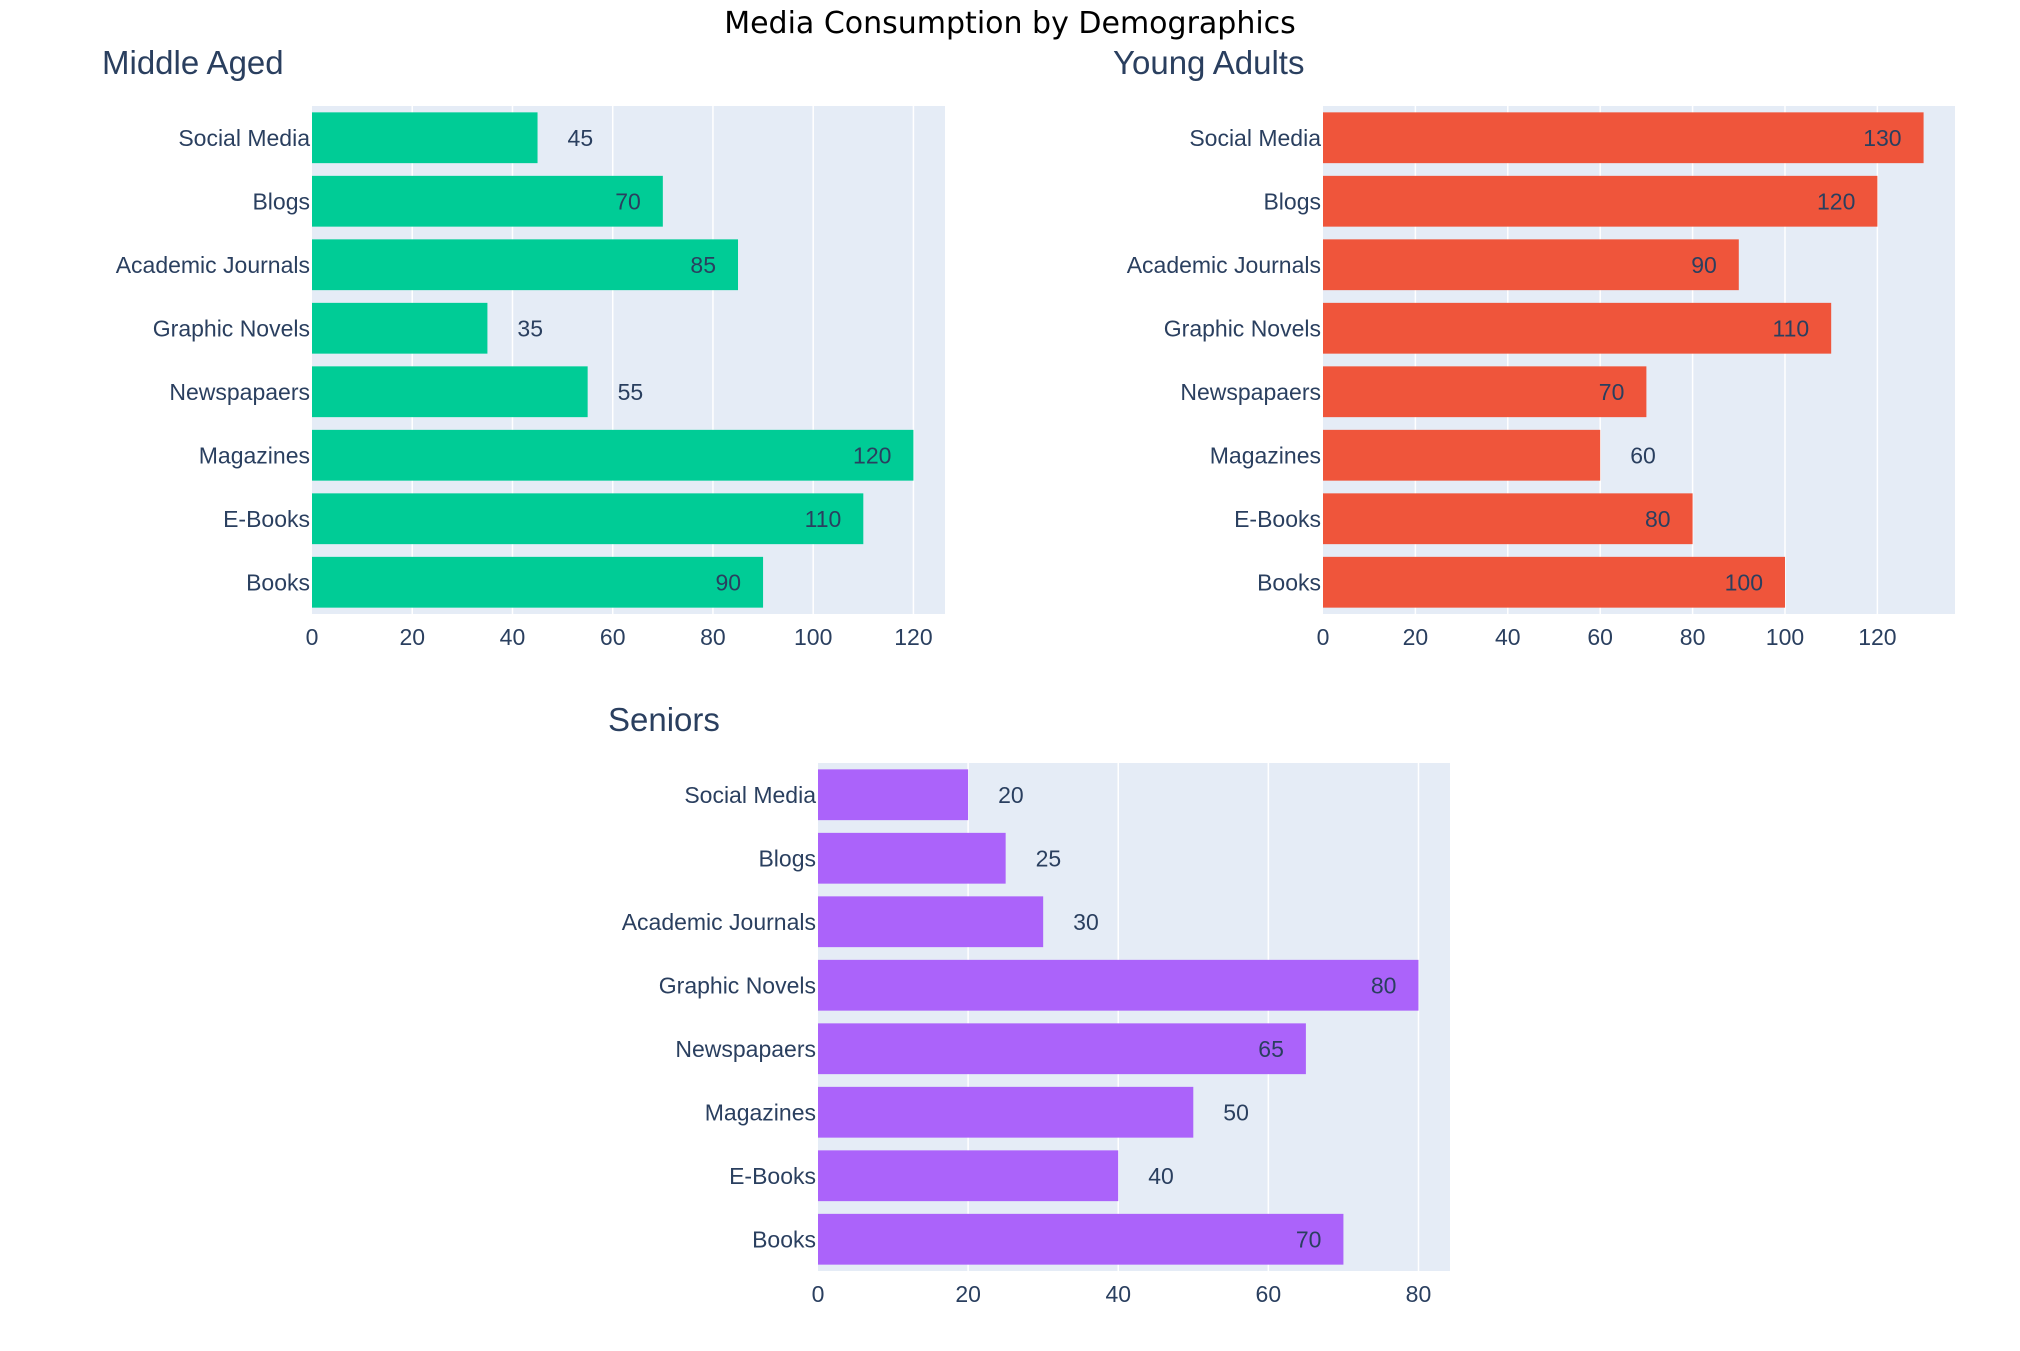 Image resolution: width=2020 pixels, height=1351 pixels. Describe the element at coordinates (1882, 138) in the screenshot. I see `data-label: 130` at that location.